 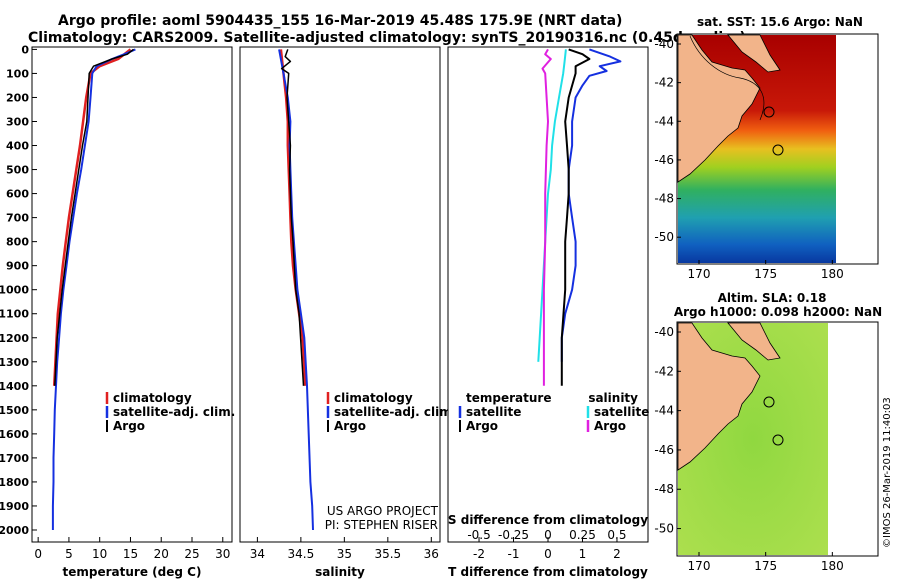 What do you see at coordinates (616, 535) in the screenshot?
I see `s-tick-label: 0.5` at bounding box center [616, 535].